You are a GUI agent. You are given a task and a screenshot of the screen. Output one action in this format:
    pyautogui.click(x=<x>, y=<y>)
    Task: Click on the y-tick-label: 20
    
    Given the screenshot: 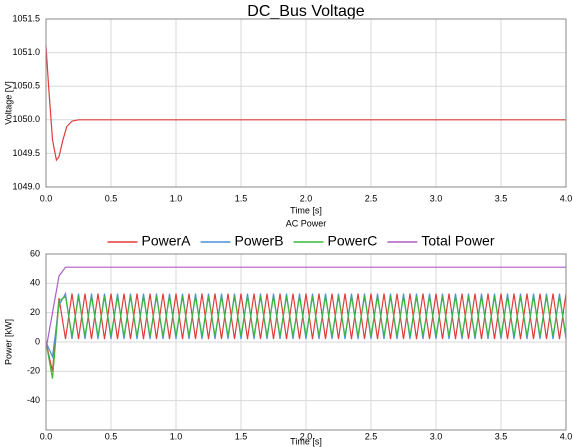 What is the action you would take?
    pyautogui.click(x=35, y=312)
    